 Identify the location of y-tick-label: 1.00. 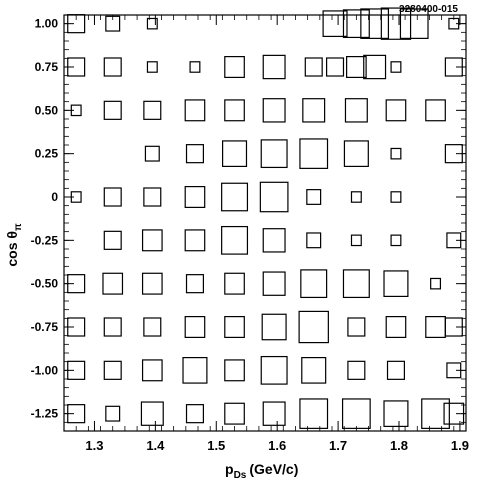
(47, 24).